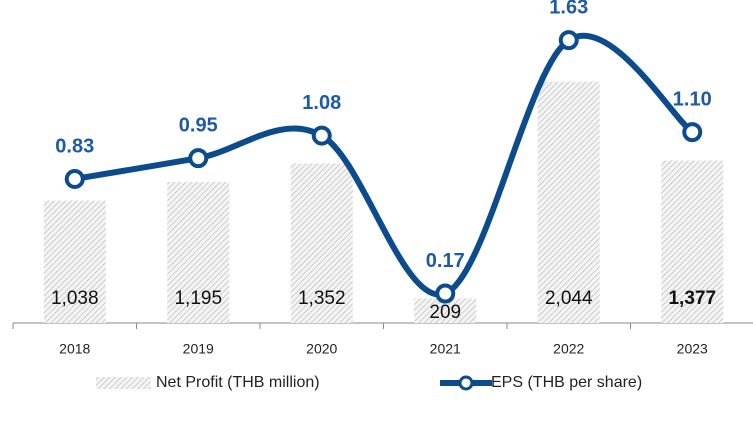  Describe the element at coordinates (568, 349) in the screenshot. I see `x-tick-label: 2022` at that location.